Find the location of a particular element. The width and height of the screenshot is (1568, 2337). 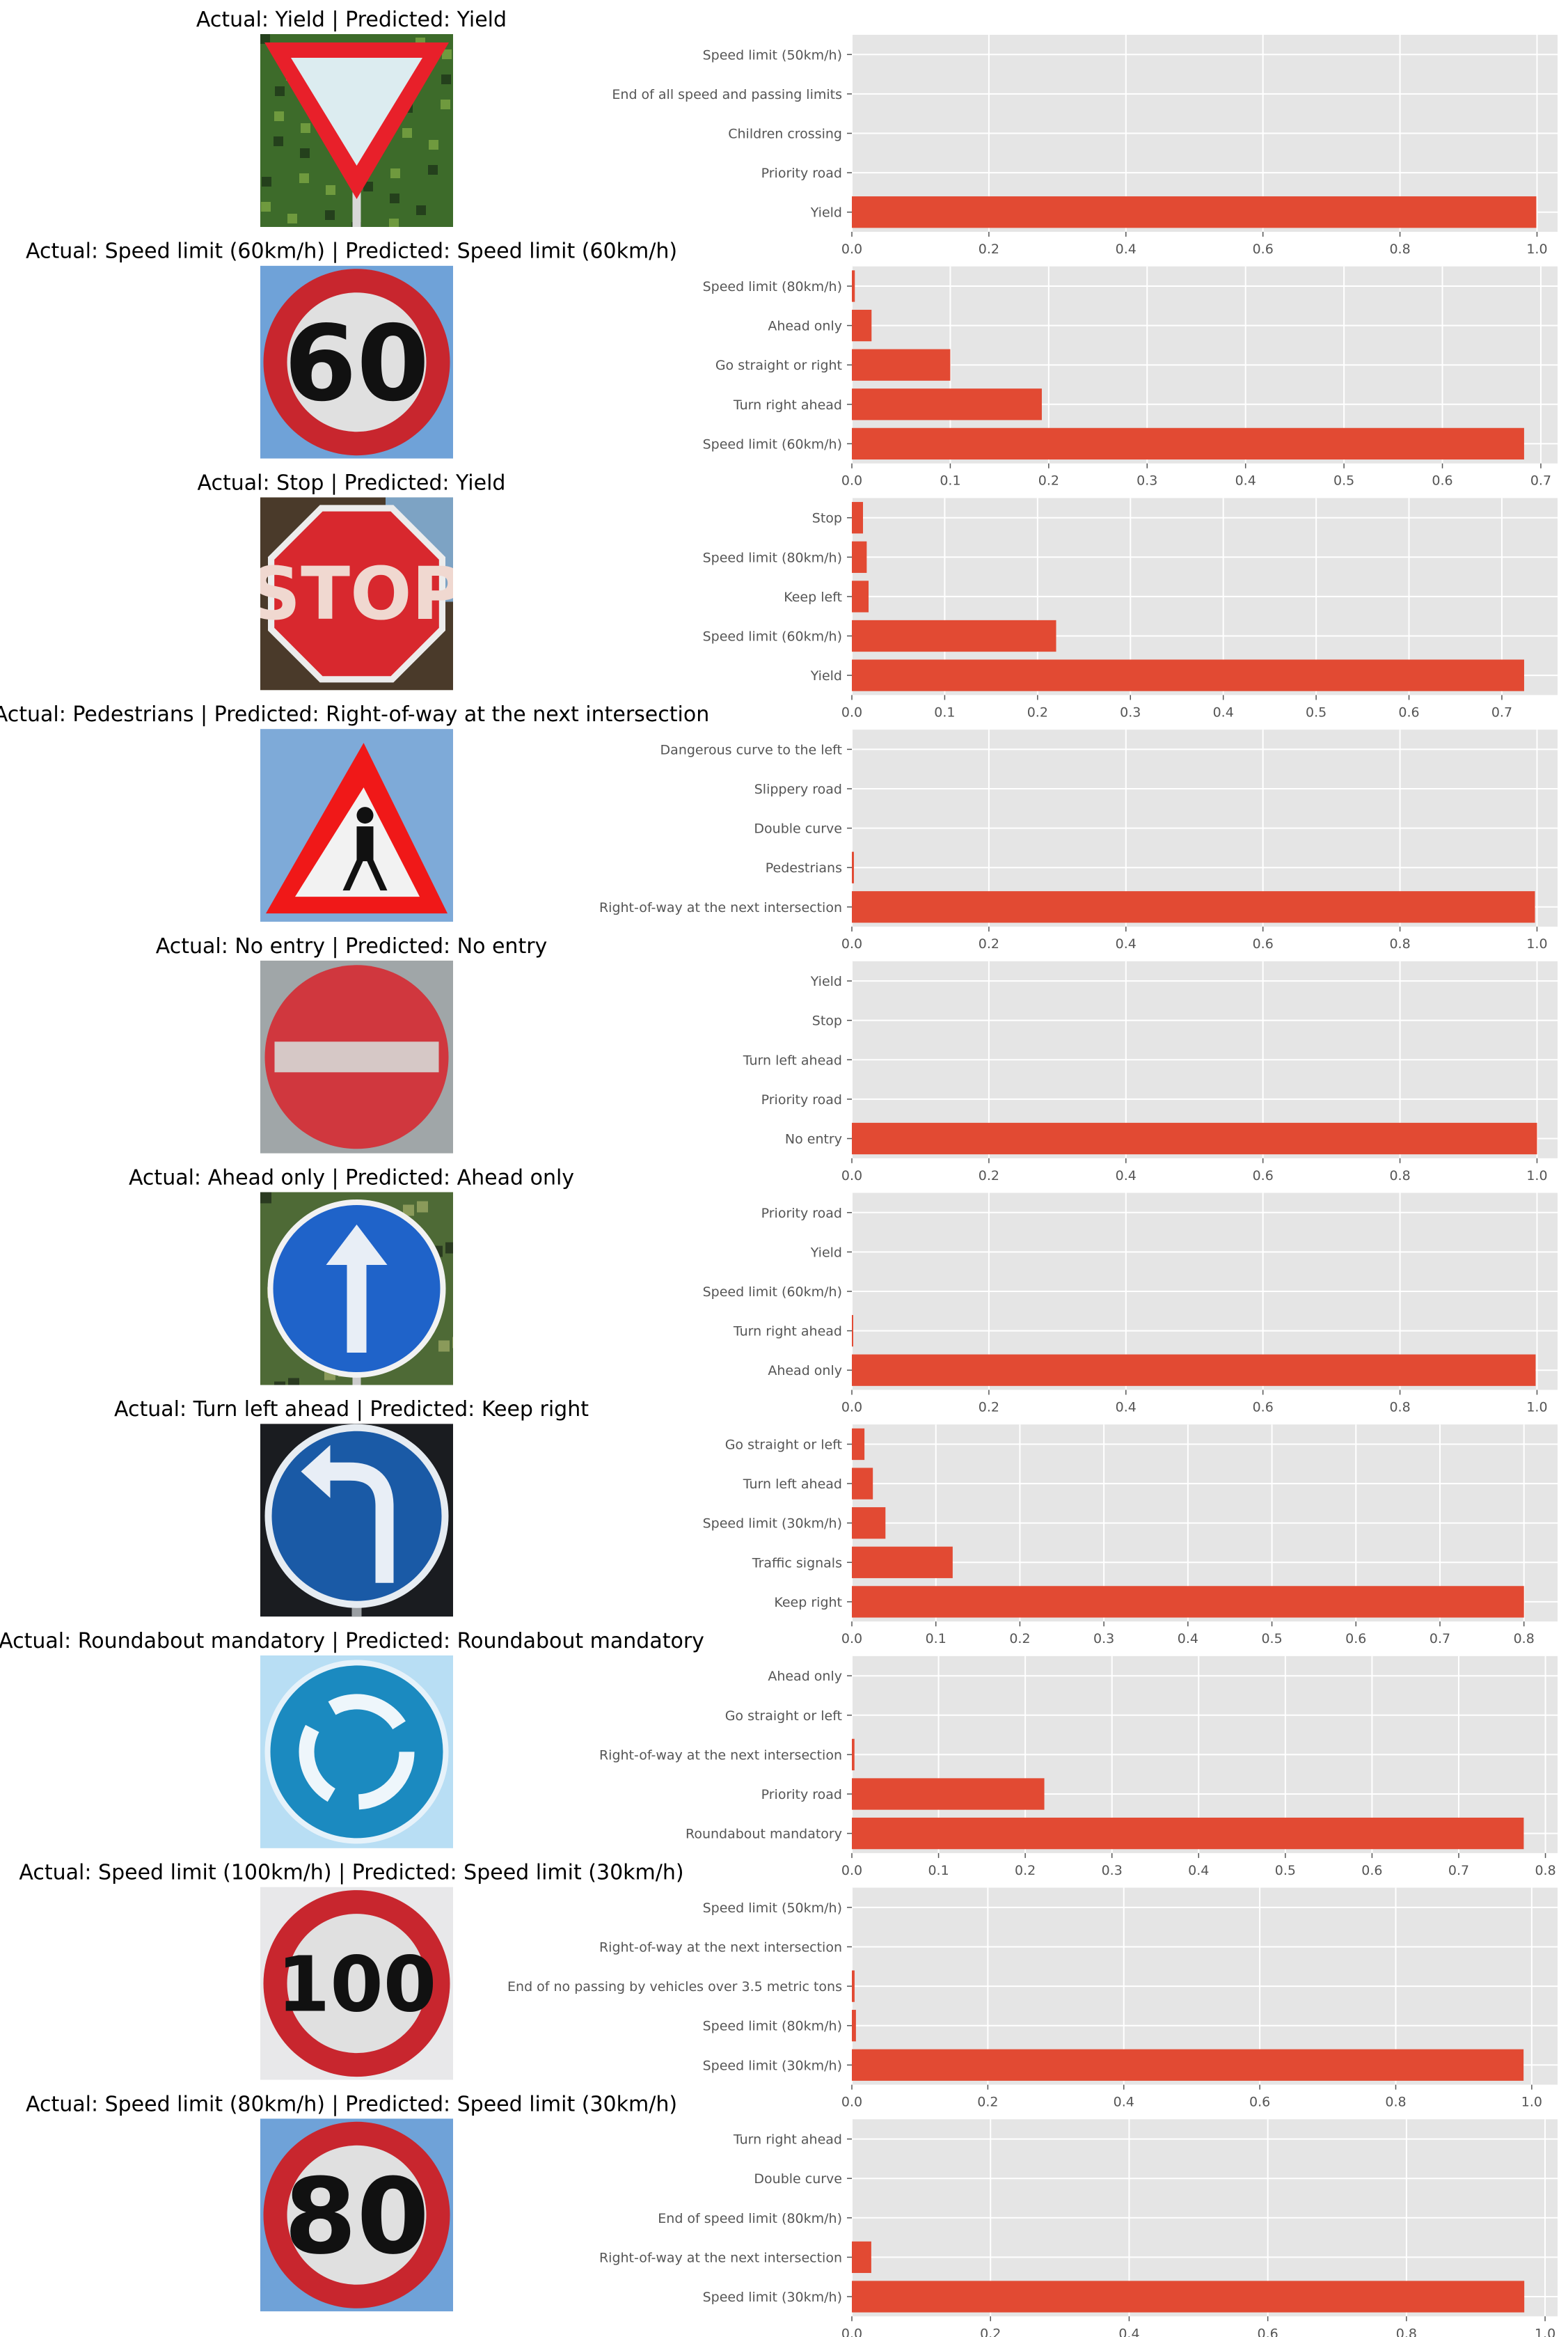

y-tick-label: Go straight or right is located at coordinates (778, 365).